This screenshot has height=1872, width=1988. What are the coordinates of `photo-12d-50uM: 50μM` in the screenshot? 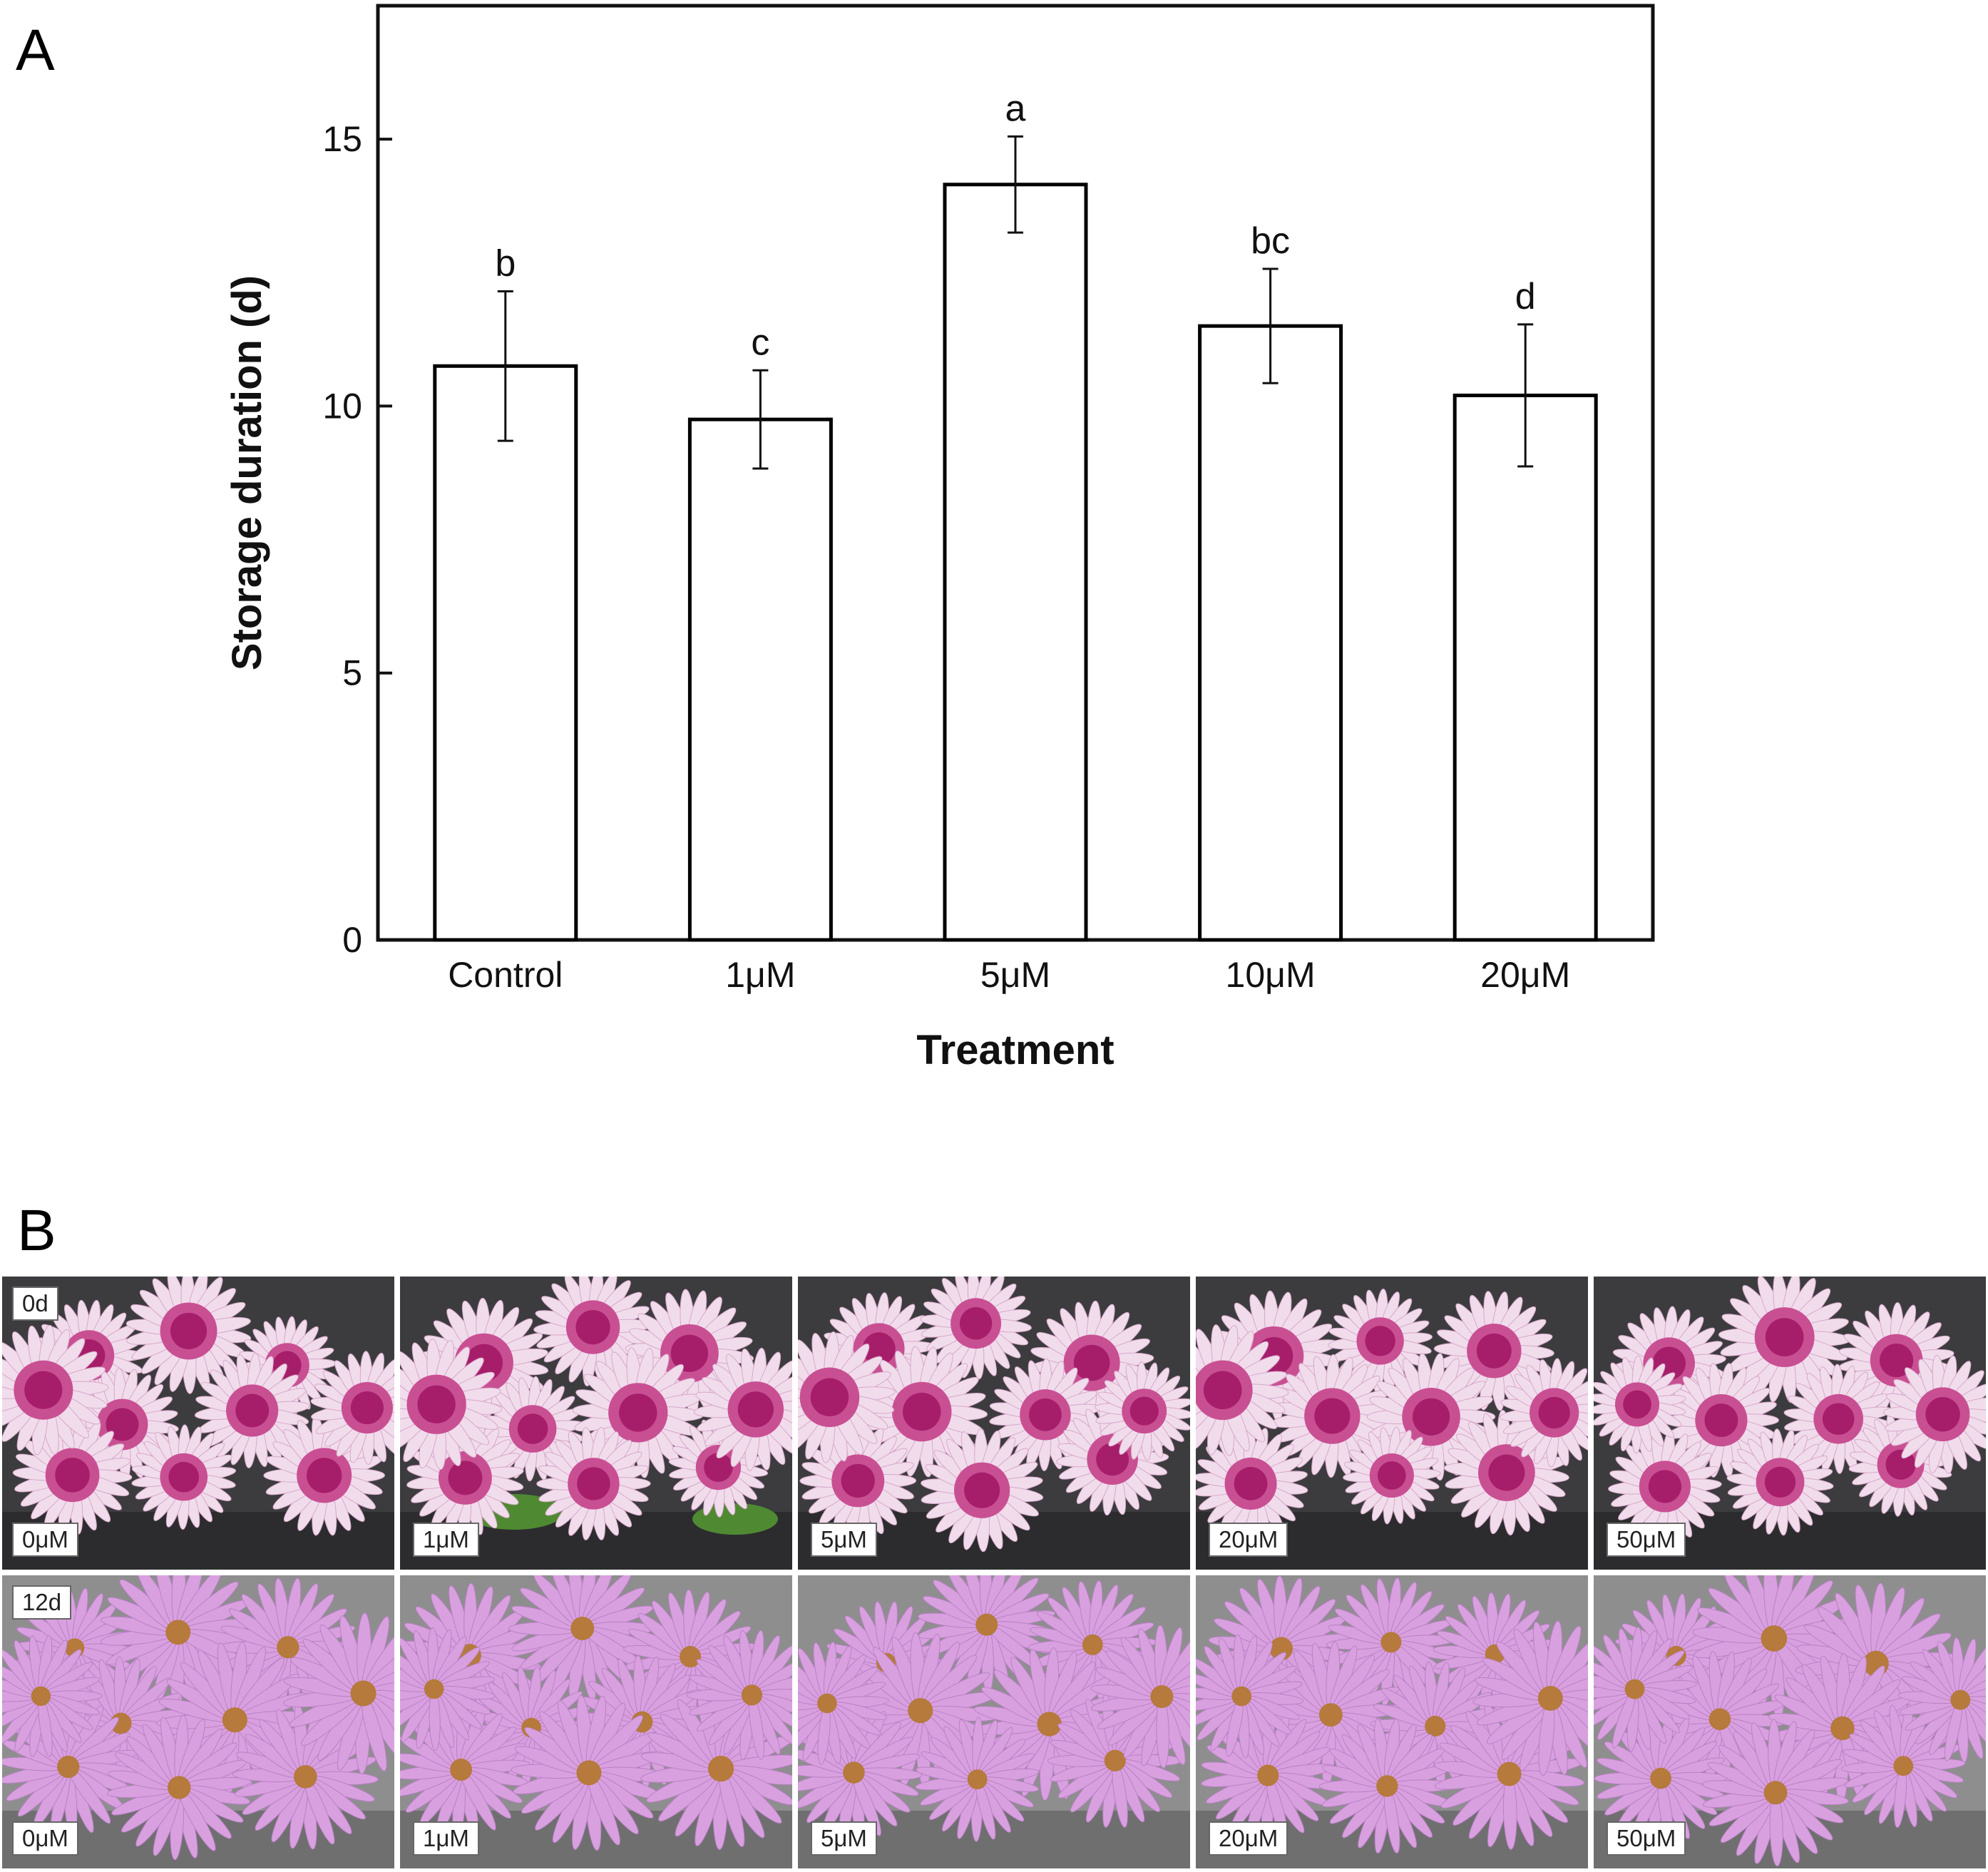 It's located at (1790, 1721).